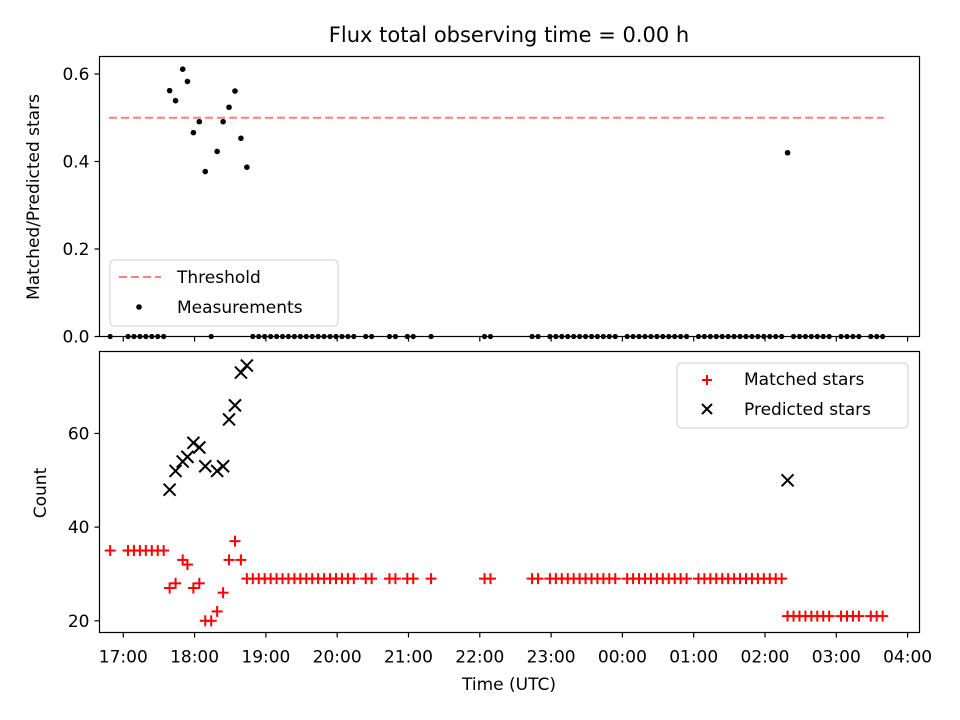 The height and width of the screenshot is (720, 960). What do you see at coordinates (41, 492) in the screenshot?
I see `bottom-y-axis-label: Count` at bounding box center [41, 492].